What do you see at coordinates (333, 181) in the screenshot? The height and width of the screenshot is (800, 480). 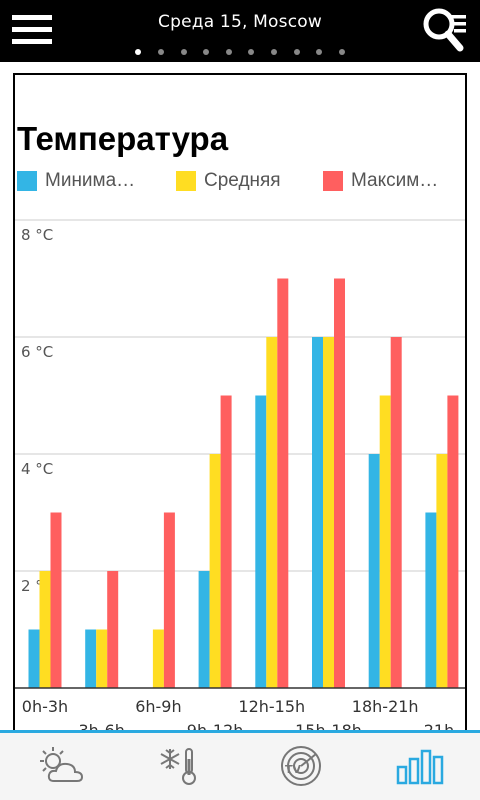 I see `legend-swatch-max` at bounding box center [333, 181].